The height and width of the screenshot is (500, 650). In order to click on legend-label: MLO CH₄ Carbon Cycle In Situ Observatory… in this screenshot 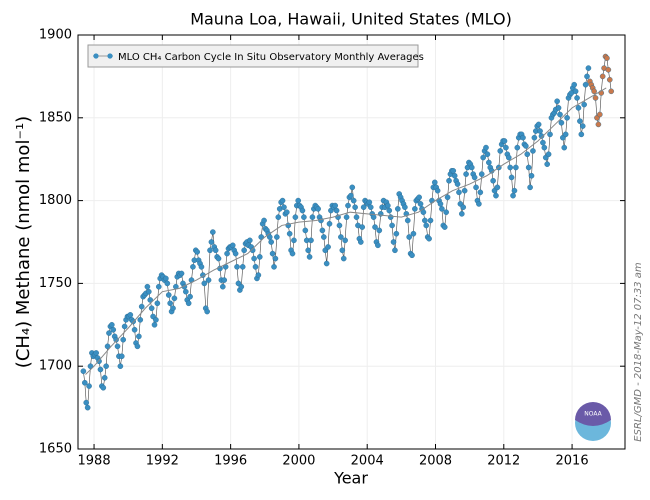, I will do `click(271, 57)`.